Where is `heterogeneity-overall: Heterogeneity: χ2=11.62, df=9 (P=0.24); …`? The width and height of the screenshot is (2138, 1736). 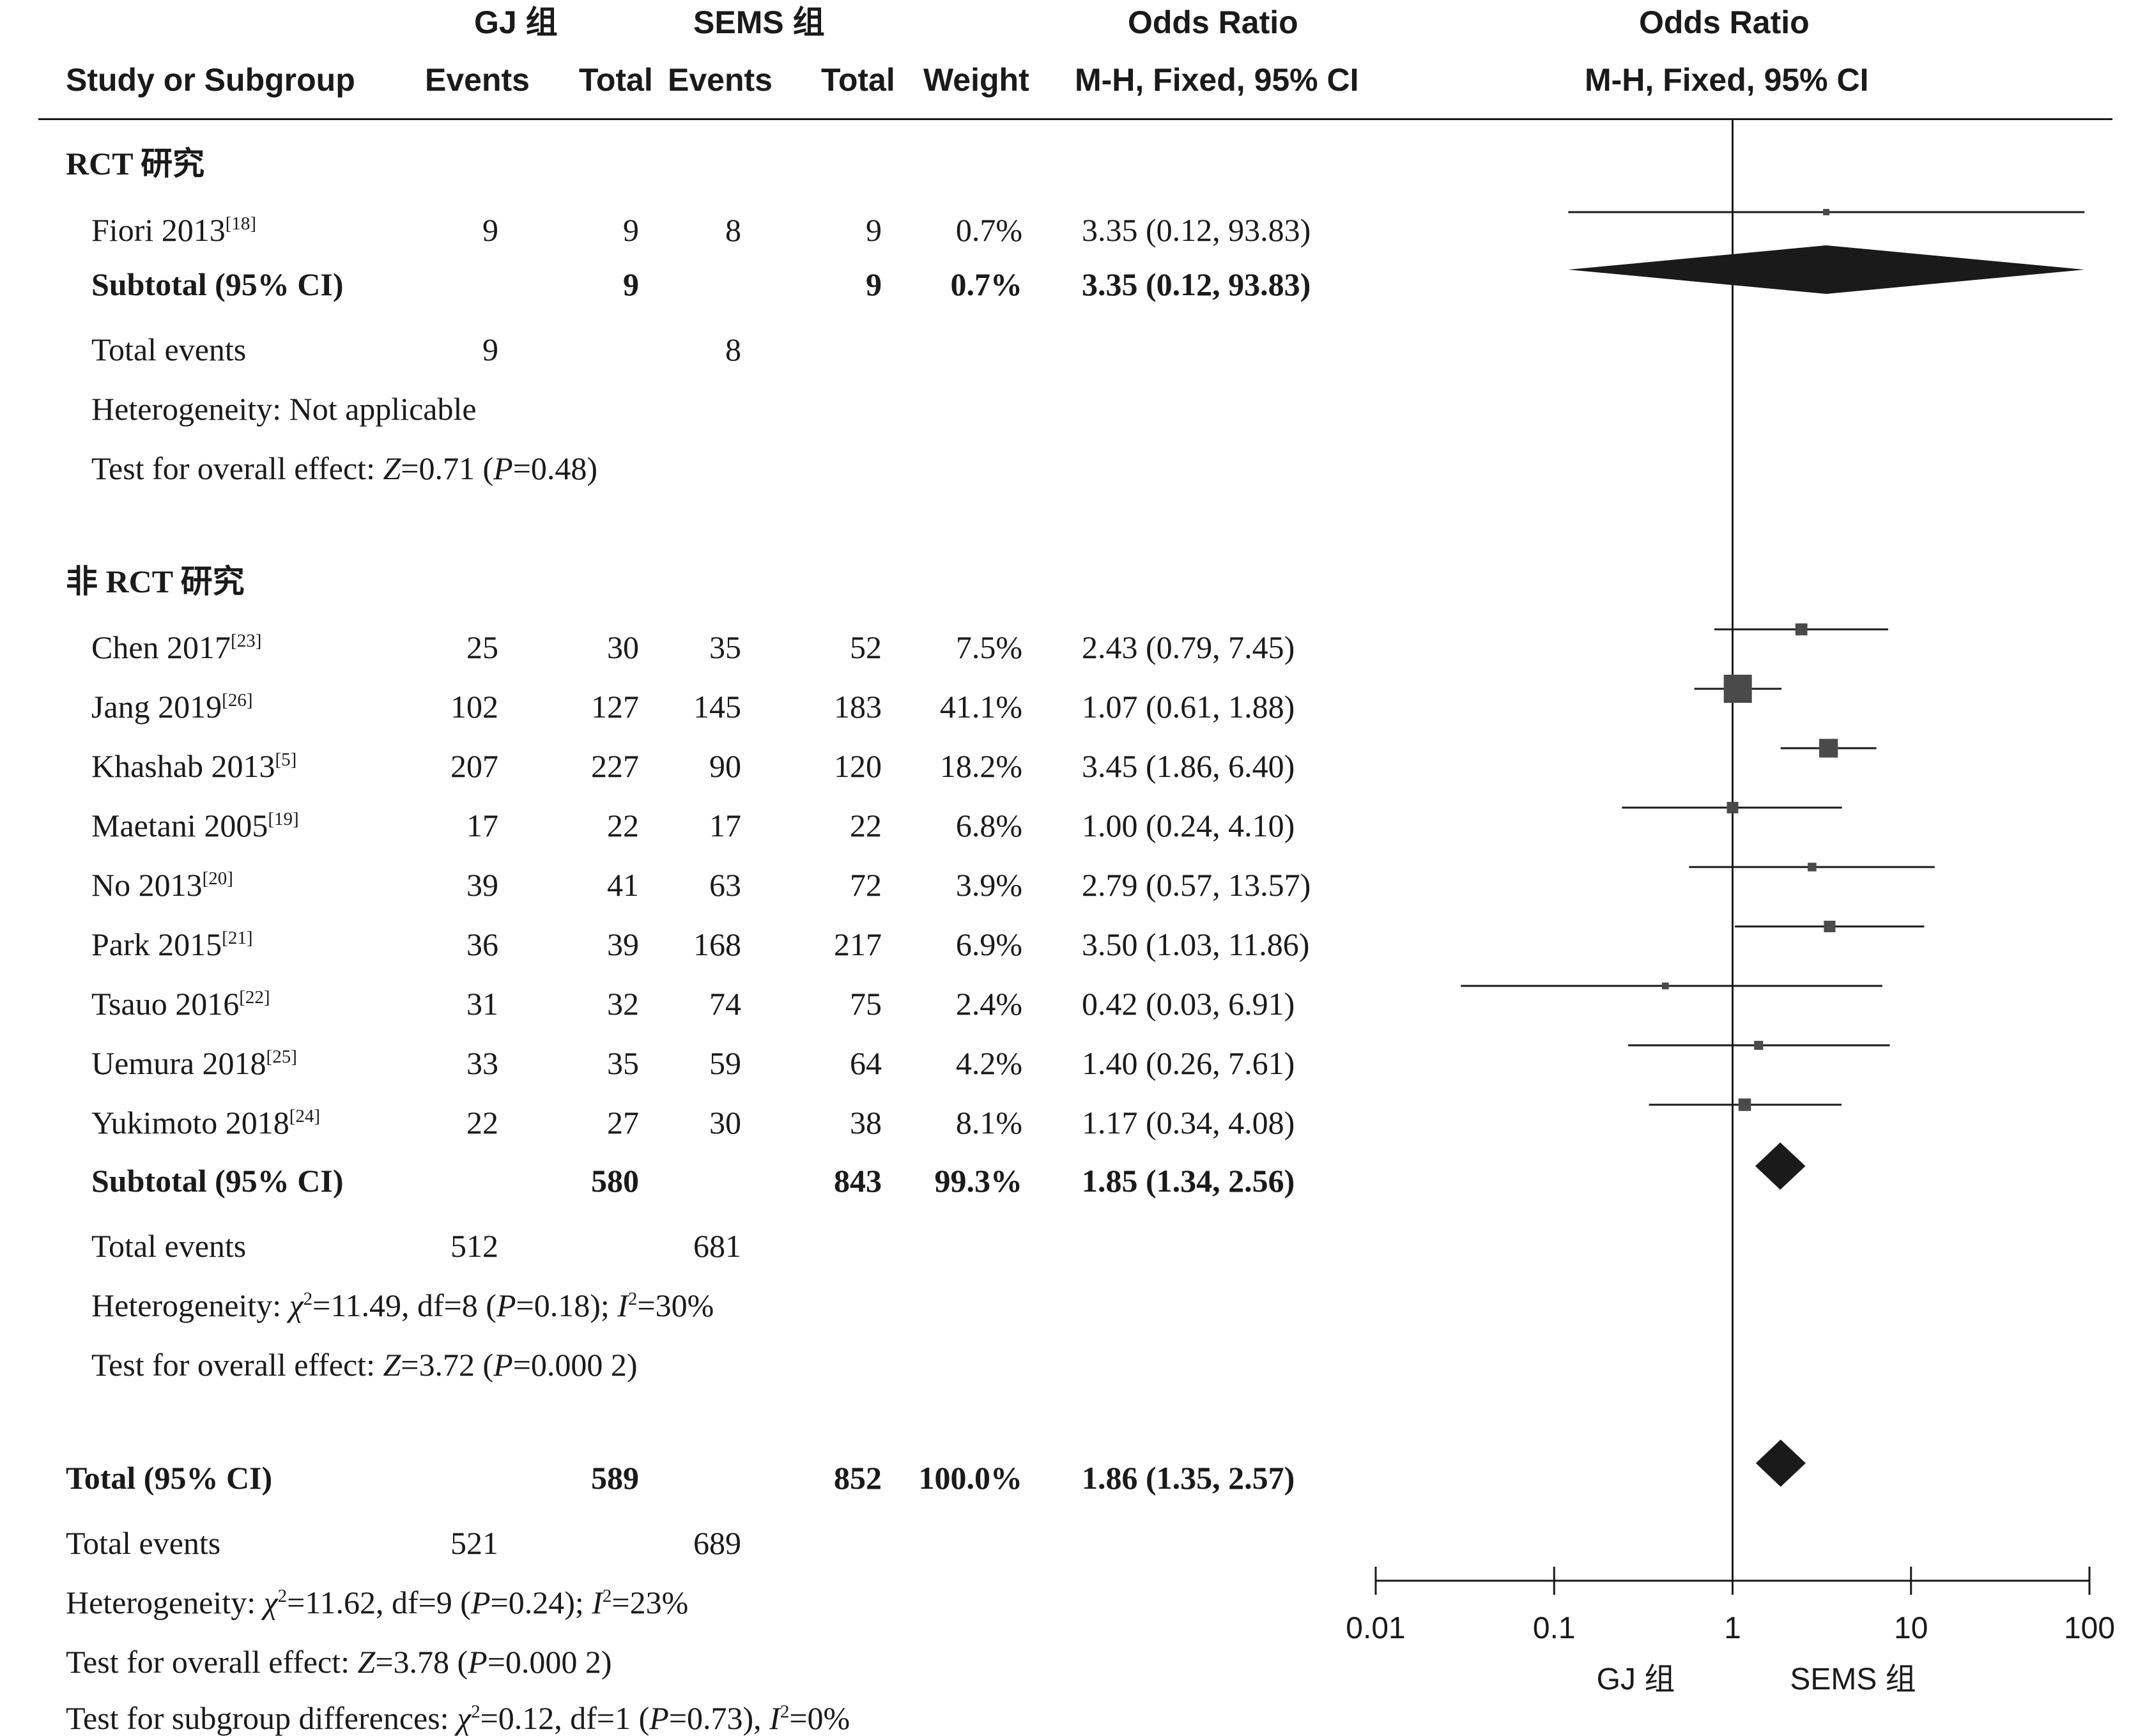 heterogeneity-overall: Heterogeneity: χ2=11.62, df=9 (P=0.24); … is located at coordinates (377, 1602).